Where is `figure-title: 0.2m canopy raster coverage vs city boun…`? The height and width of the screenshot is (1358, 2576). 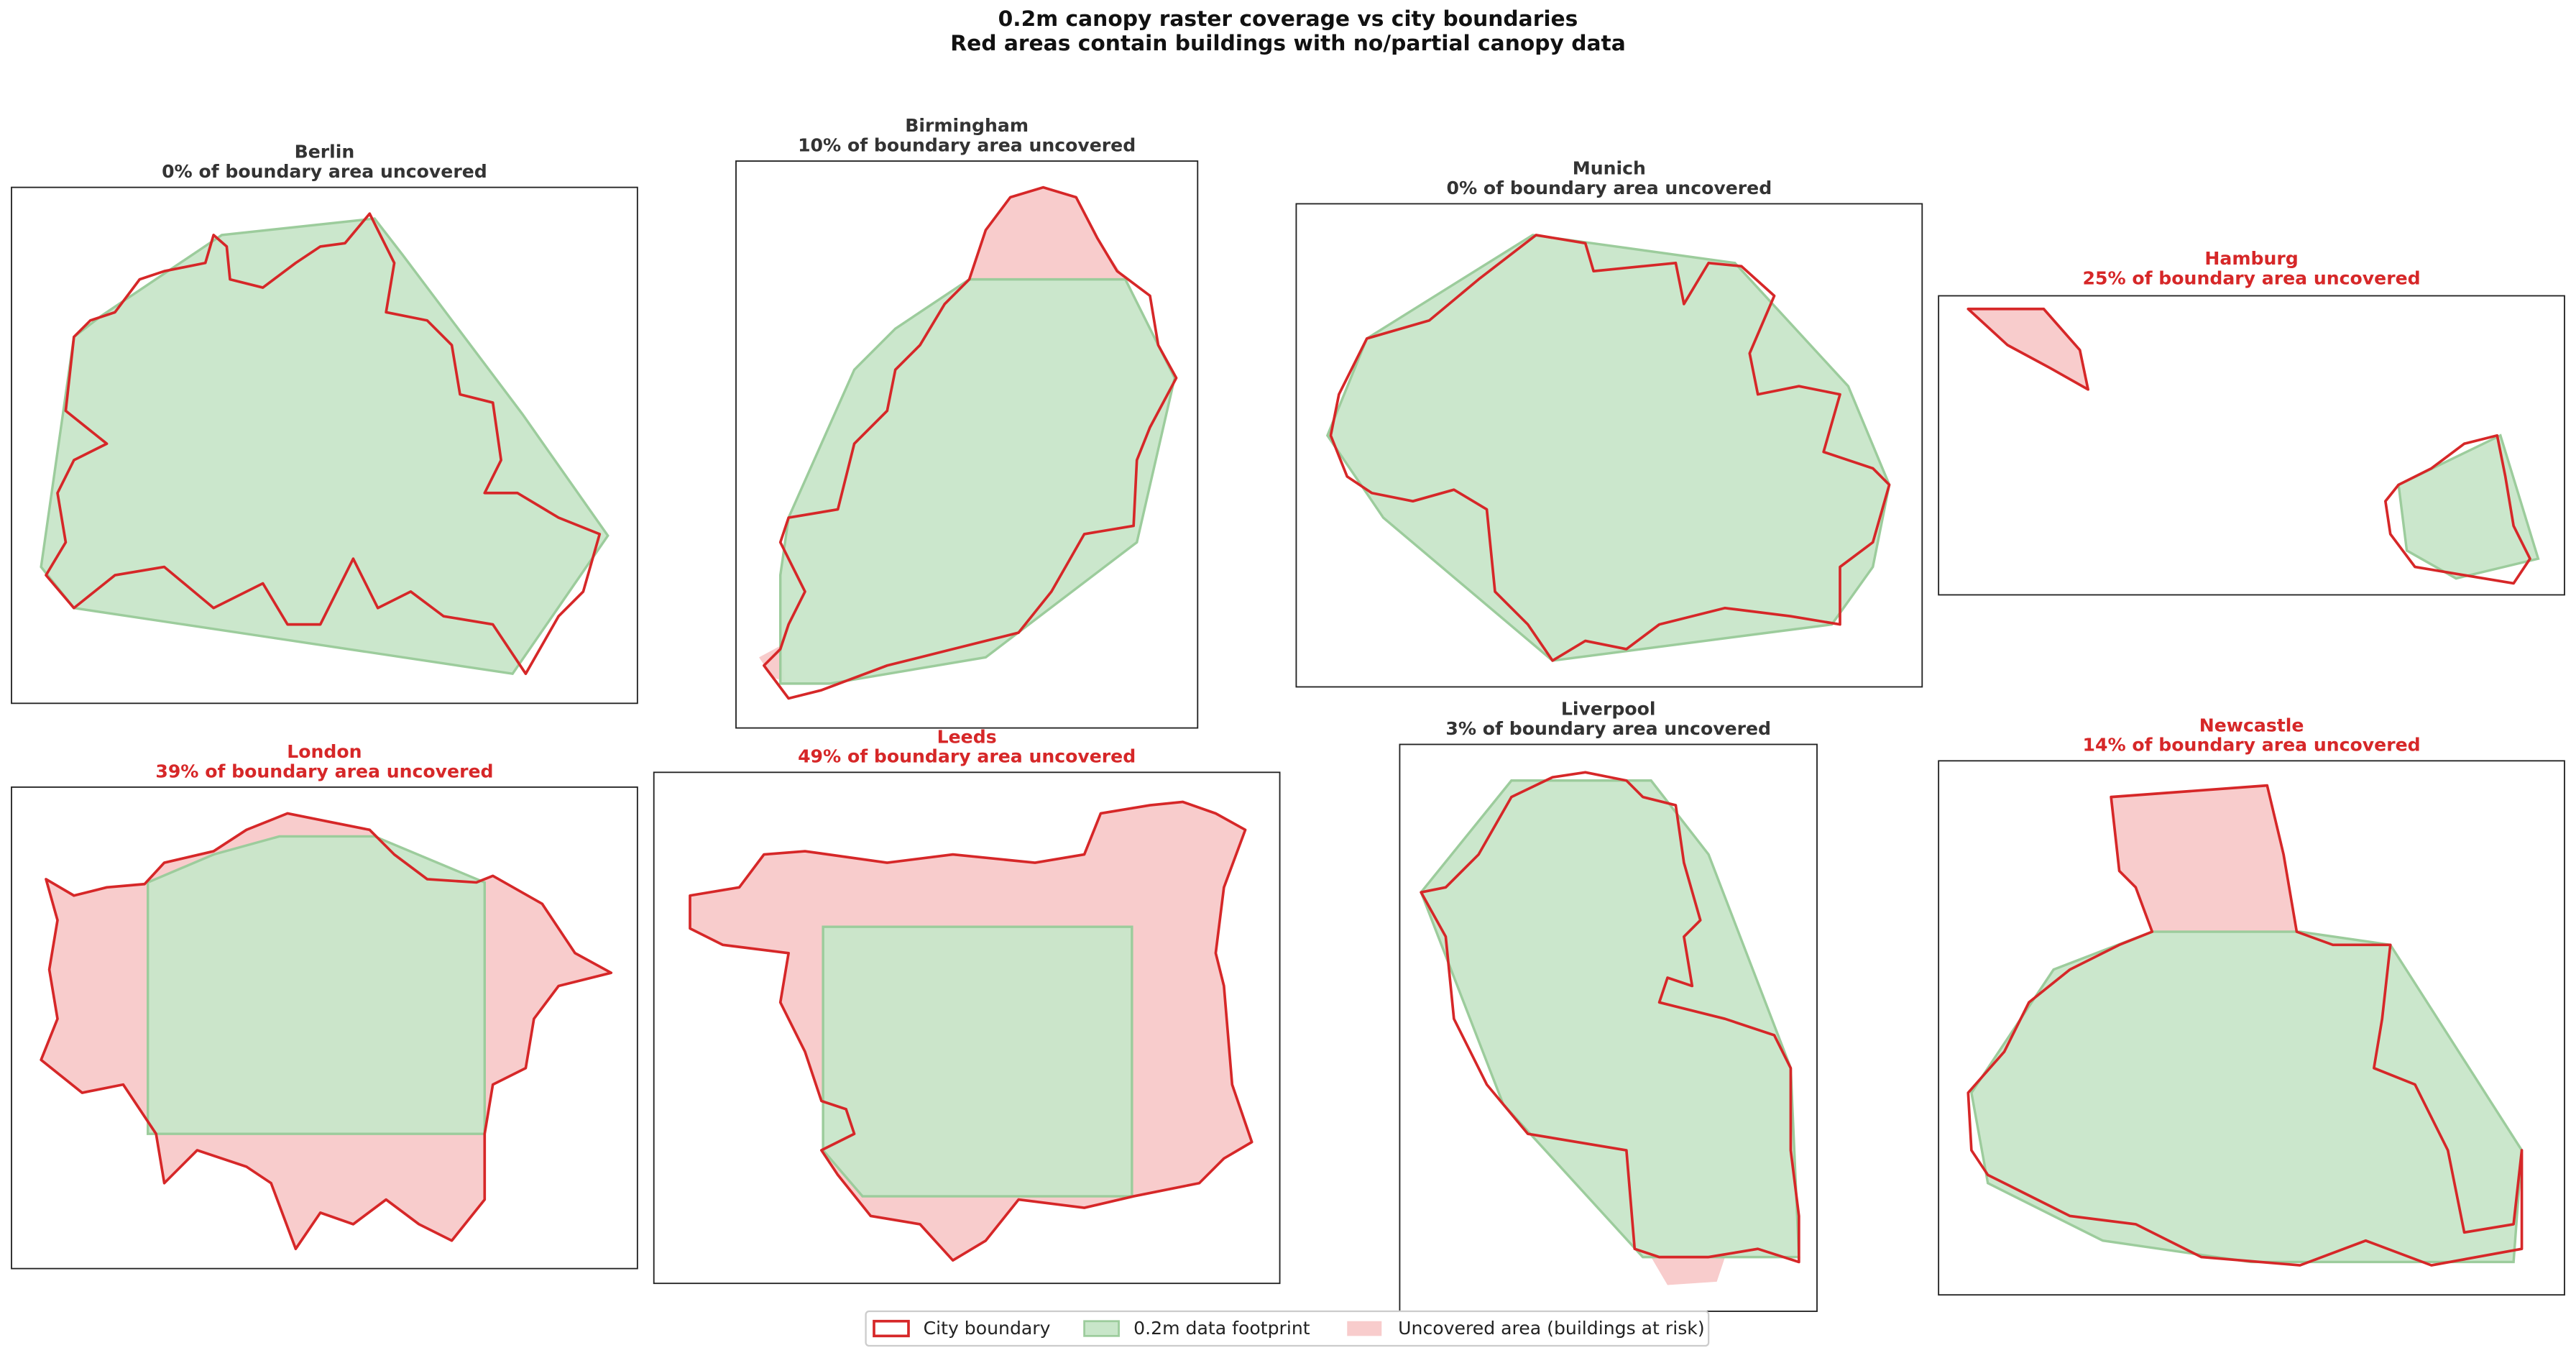 figure-title: 0.2m canopy raster coverage vs city boun… is located at coordinates (1288, 19).